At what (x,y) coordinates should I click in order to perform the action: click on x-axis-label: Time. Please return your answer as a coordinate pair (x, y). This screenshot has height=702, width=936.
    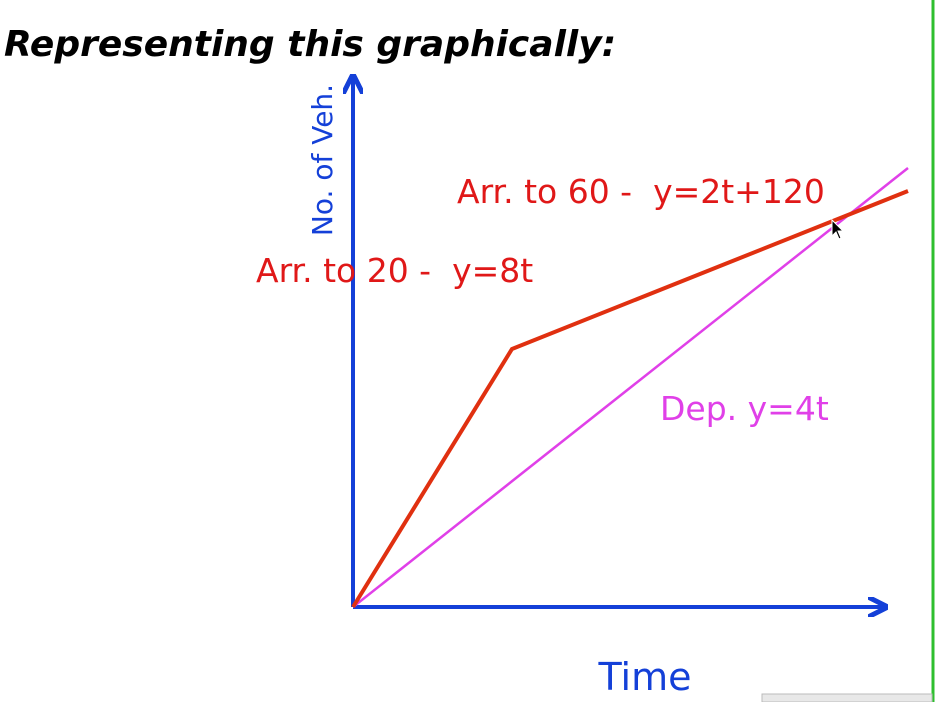
    Looking at the image, I should click on (645, 677).